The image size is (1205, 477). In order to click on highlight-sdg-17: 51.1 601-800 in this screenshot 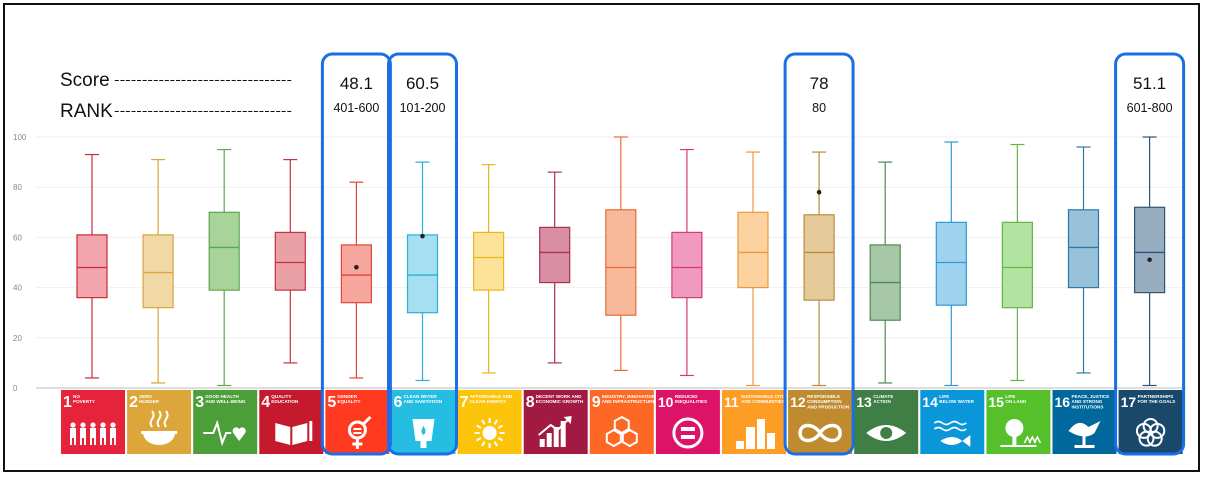, I will do `click(1150, 254)`.